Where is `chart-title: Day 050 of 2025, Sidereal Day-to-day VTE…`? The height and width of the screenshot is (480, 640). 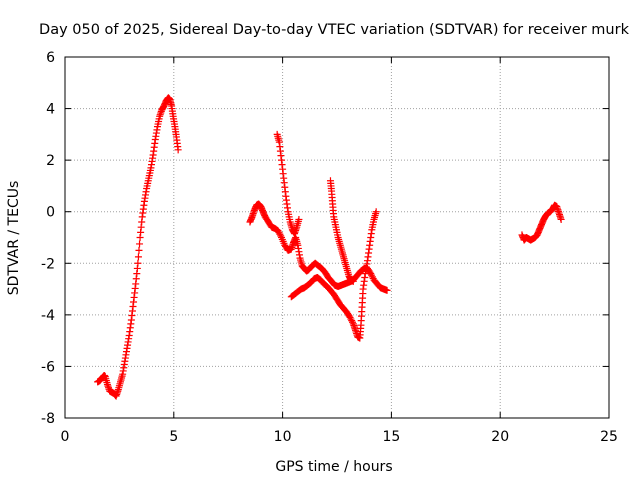
chart-title: Day 050 of 2025, Sidereal Day-to-day VTE… is located at coordinates (334, 30).